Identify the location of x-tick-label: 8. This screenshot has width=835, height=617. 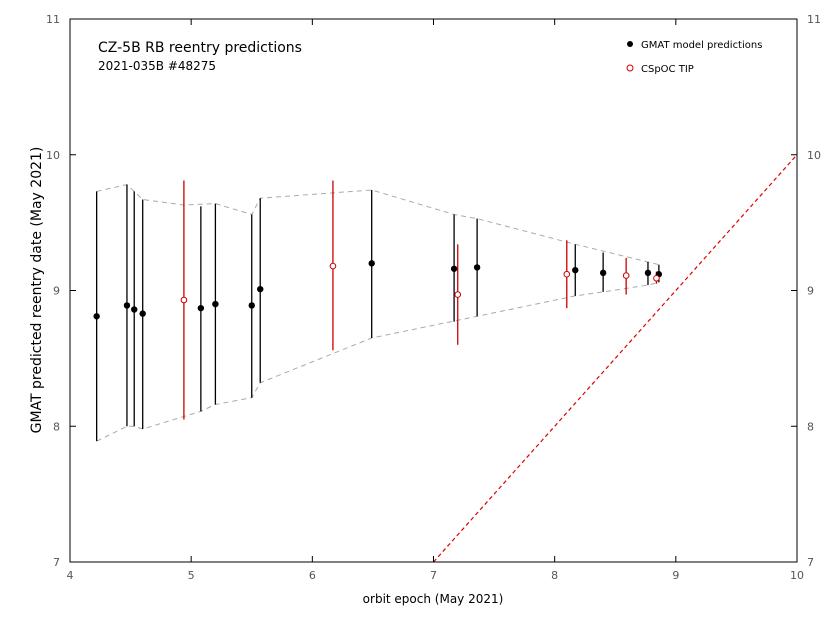
(554, 575).